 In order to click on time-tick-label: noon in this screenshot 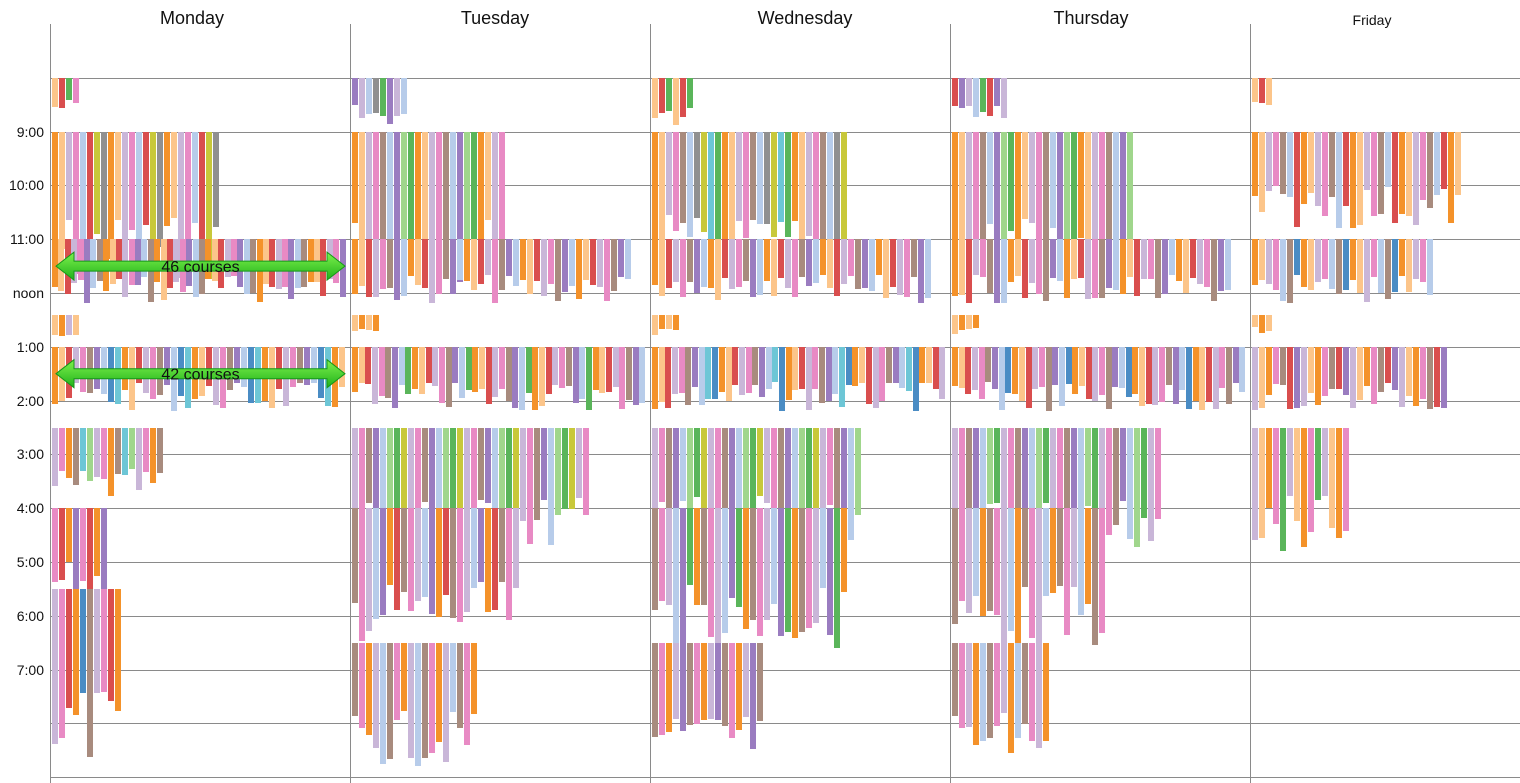, I will do `click(28, 293)`.